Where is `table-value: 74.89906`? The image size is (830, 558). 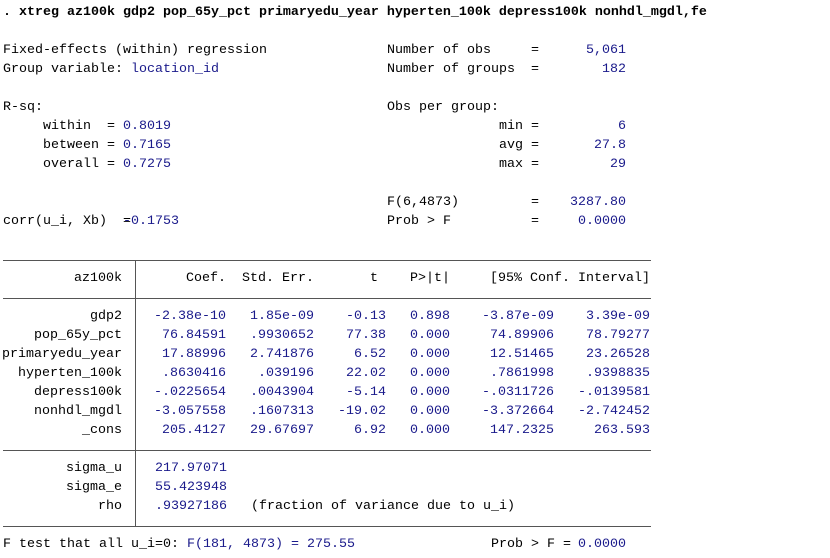
table-value: 74.89906 is located at coordinates (522, 335).